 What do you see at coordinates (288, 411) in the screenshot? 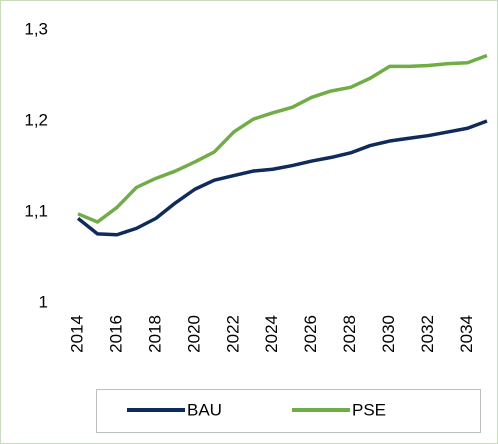
I see `legend-box` at bounding box center [288, 411].